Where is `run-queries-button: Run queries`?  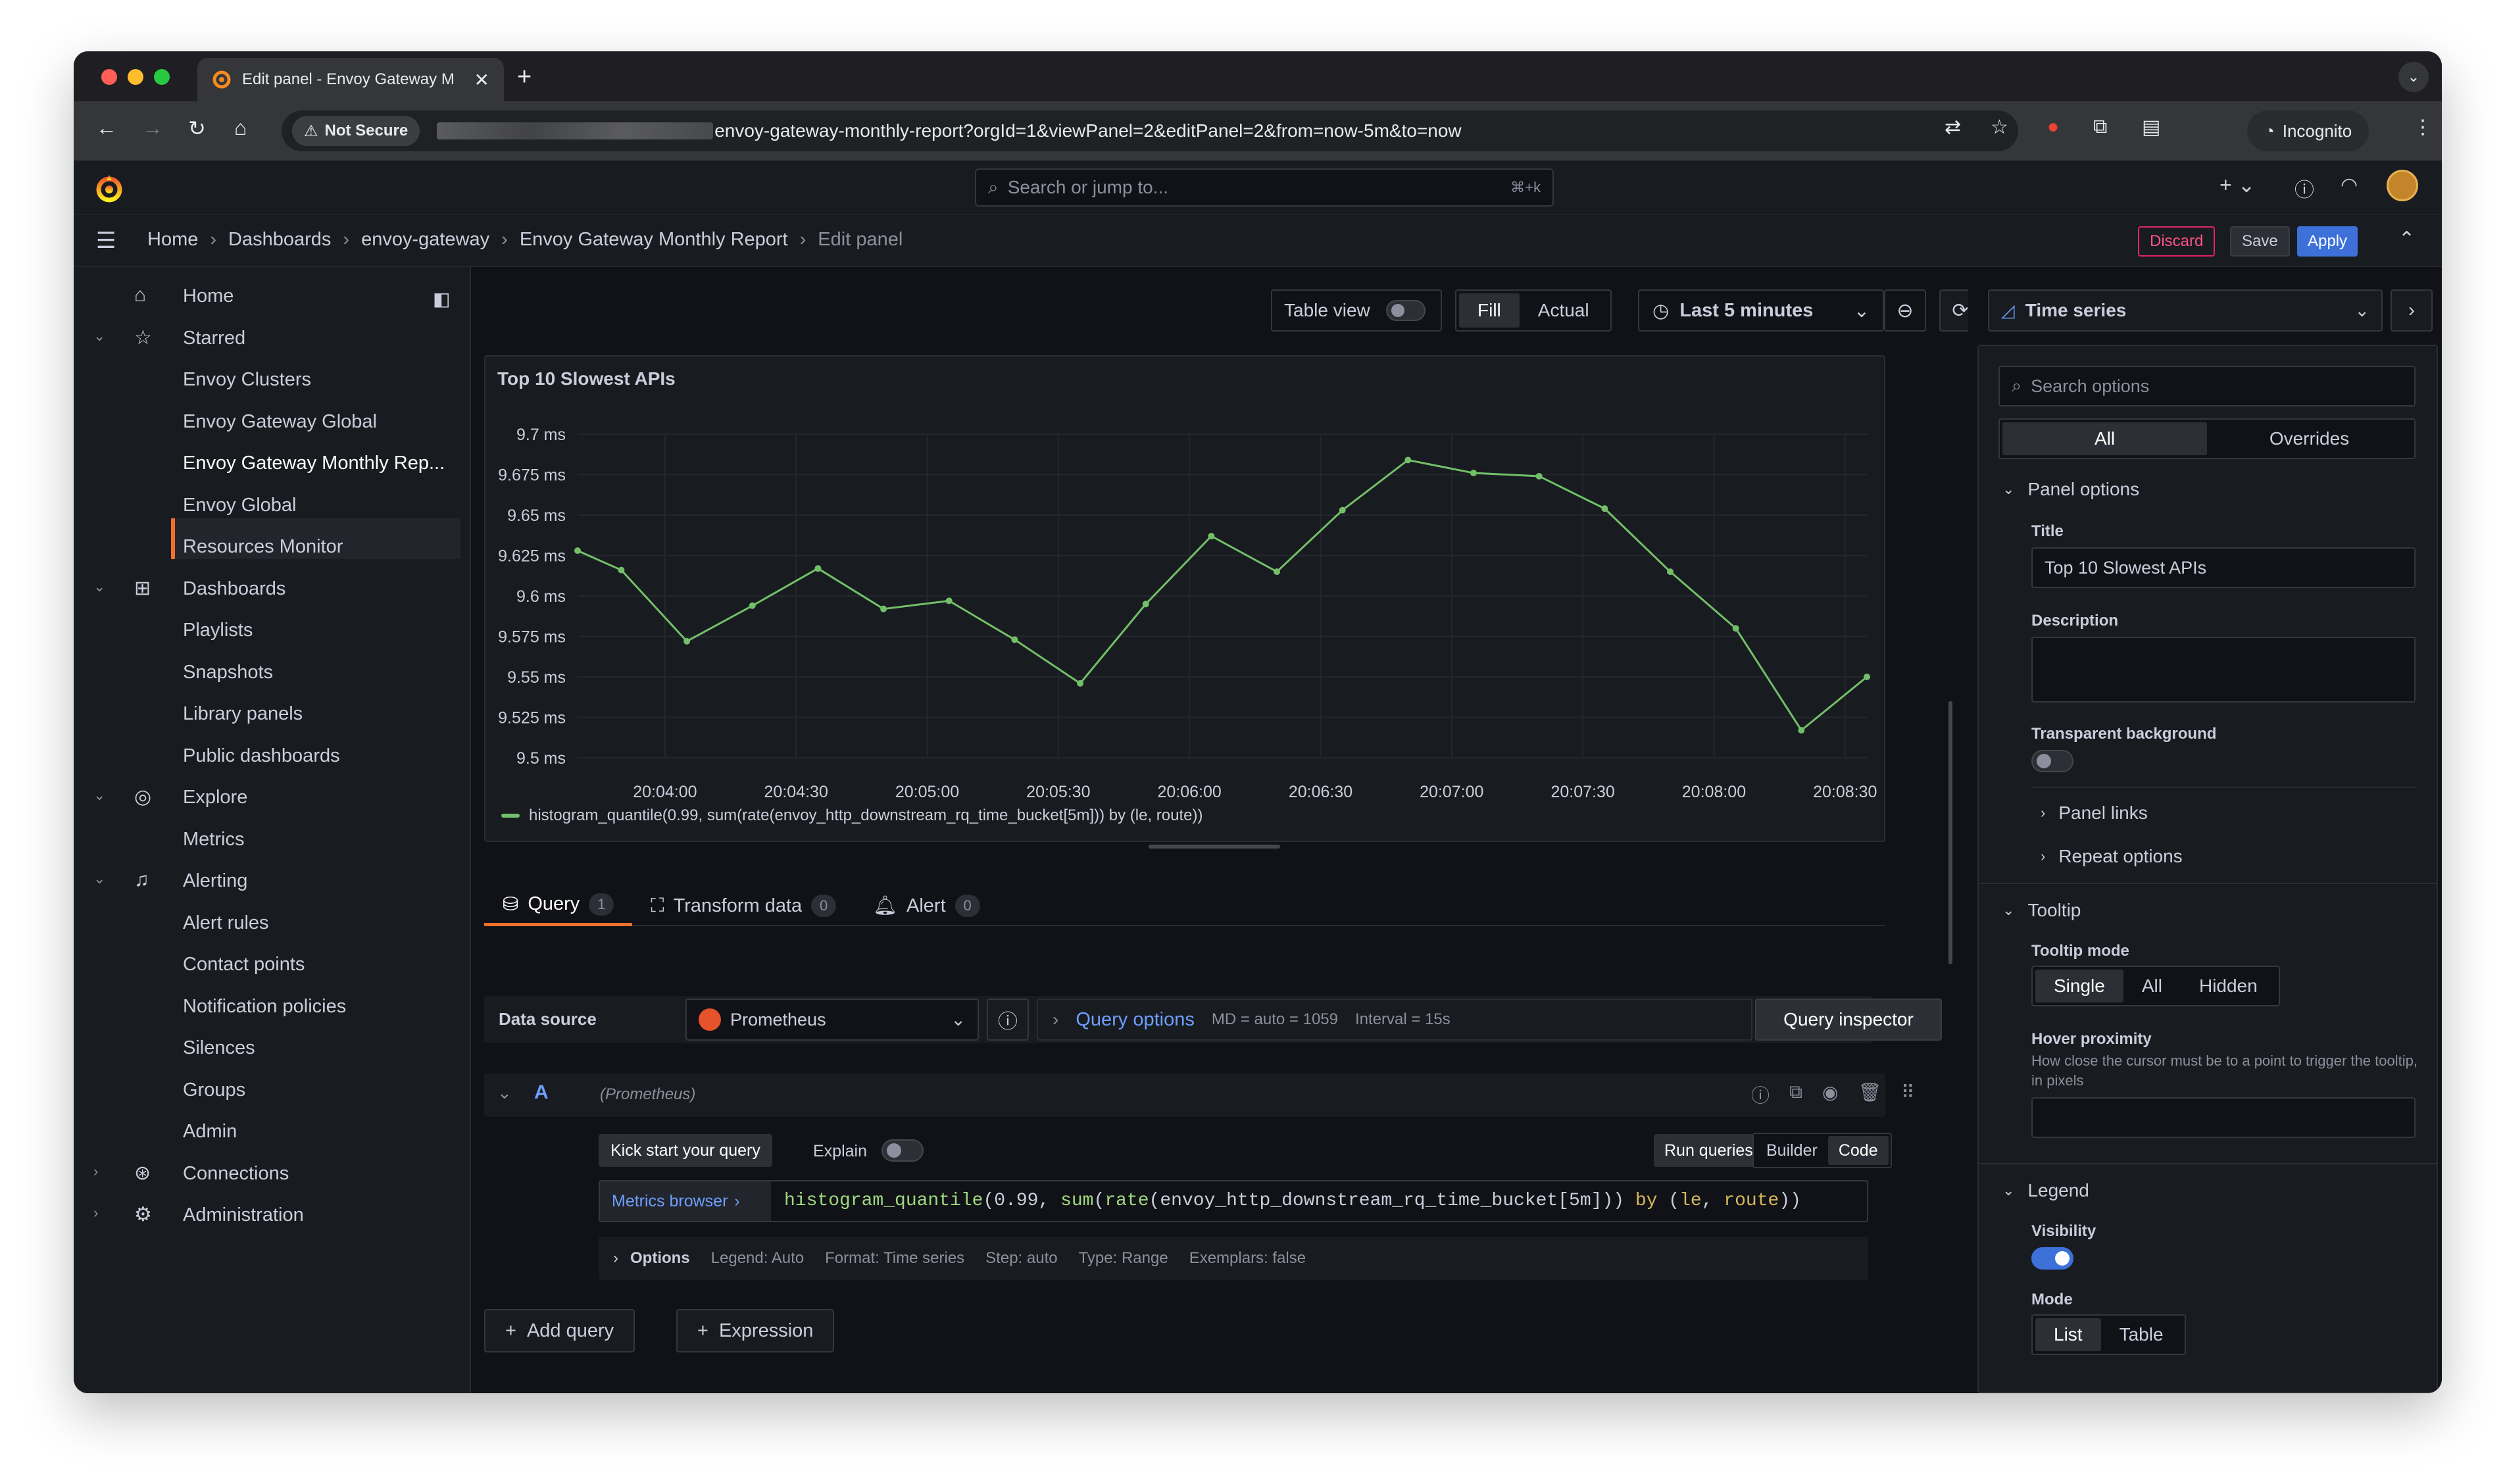 run-queries-button: Run queries is located at coordinates (1709, 1150).